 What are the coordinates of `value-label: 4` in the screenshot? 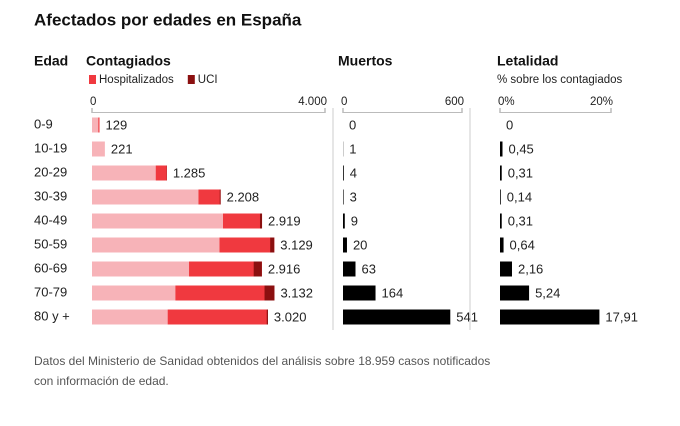 It's located at (353, 172).